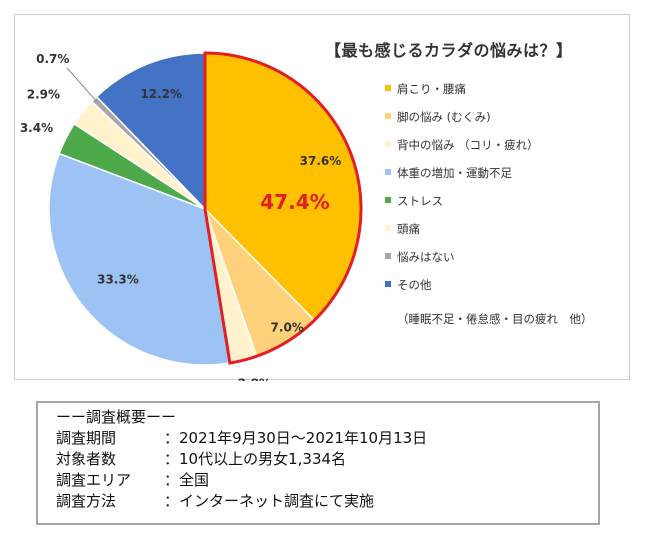 The height and width of the screenshot is (533, 650). I want to click on chart-title: 【最も感じるカラダの悩みは？】, so click(449, 50).